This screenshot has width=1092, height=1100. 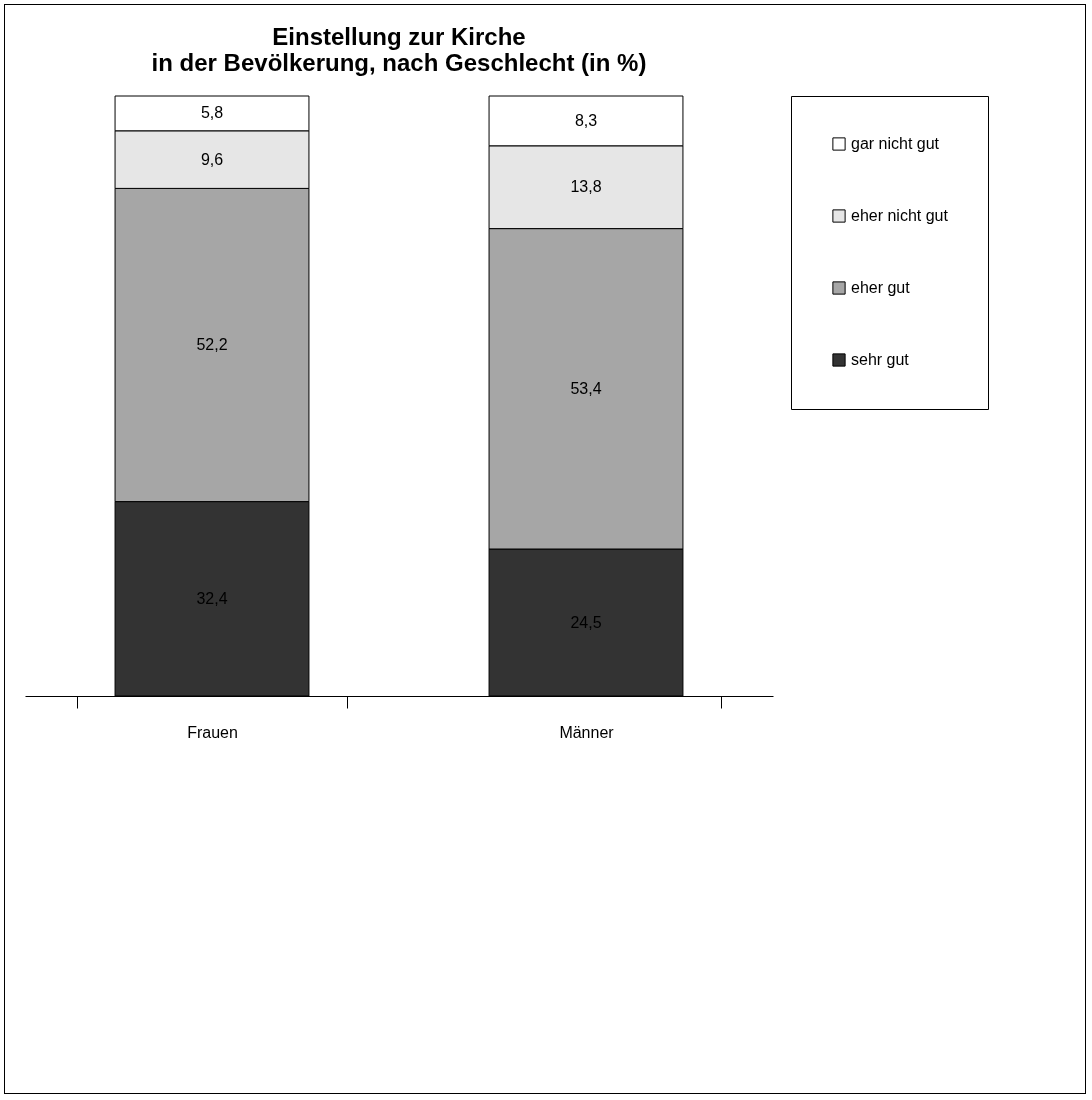 What do you see at coordinates (880, 359) in the screenshot?
I see `legend-label: sehr gut` at bounding box center [880, 359].